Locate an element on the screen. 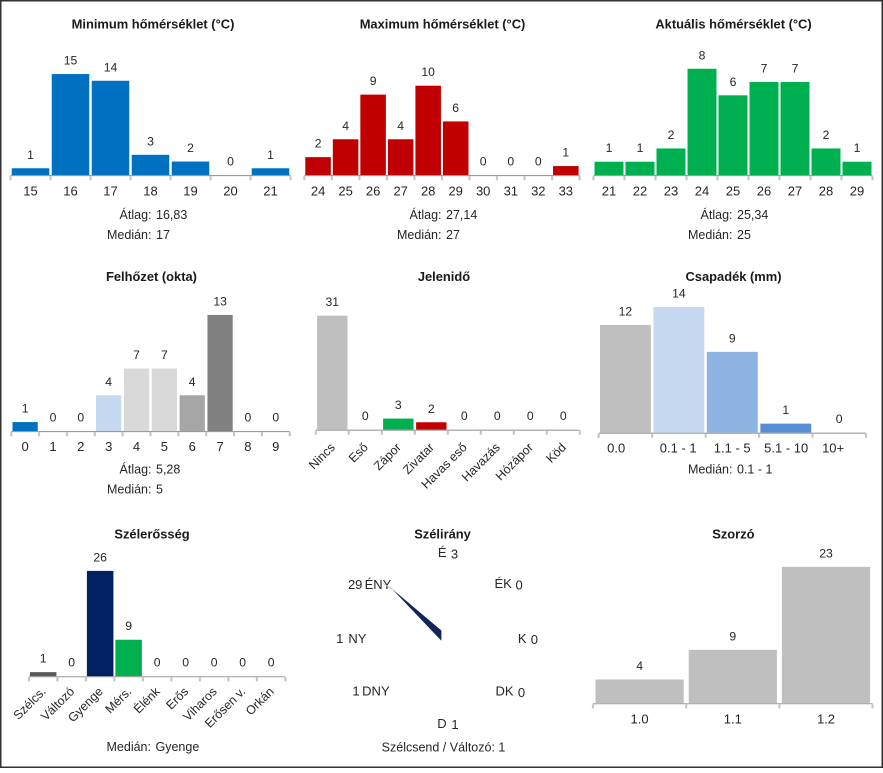 The width and height of the screenshot is (883, 773). svg-text: 16 is located at coordinates (70, 191).